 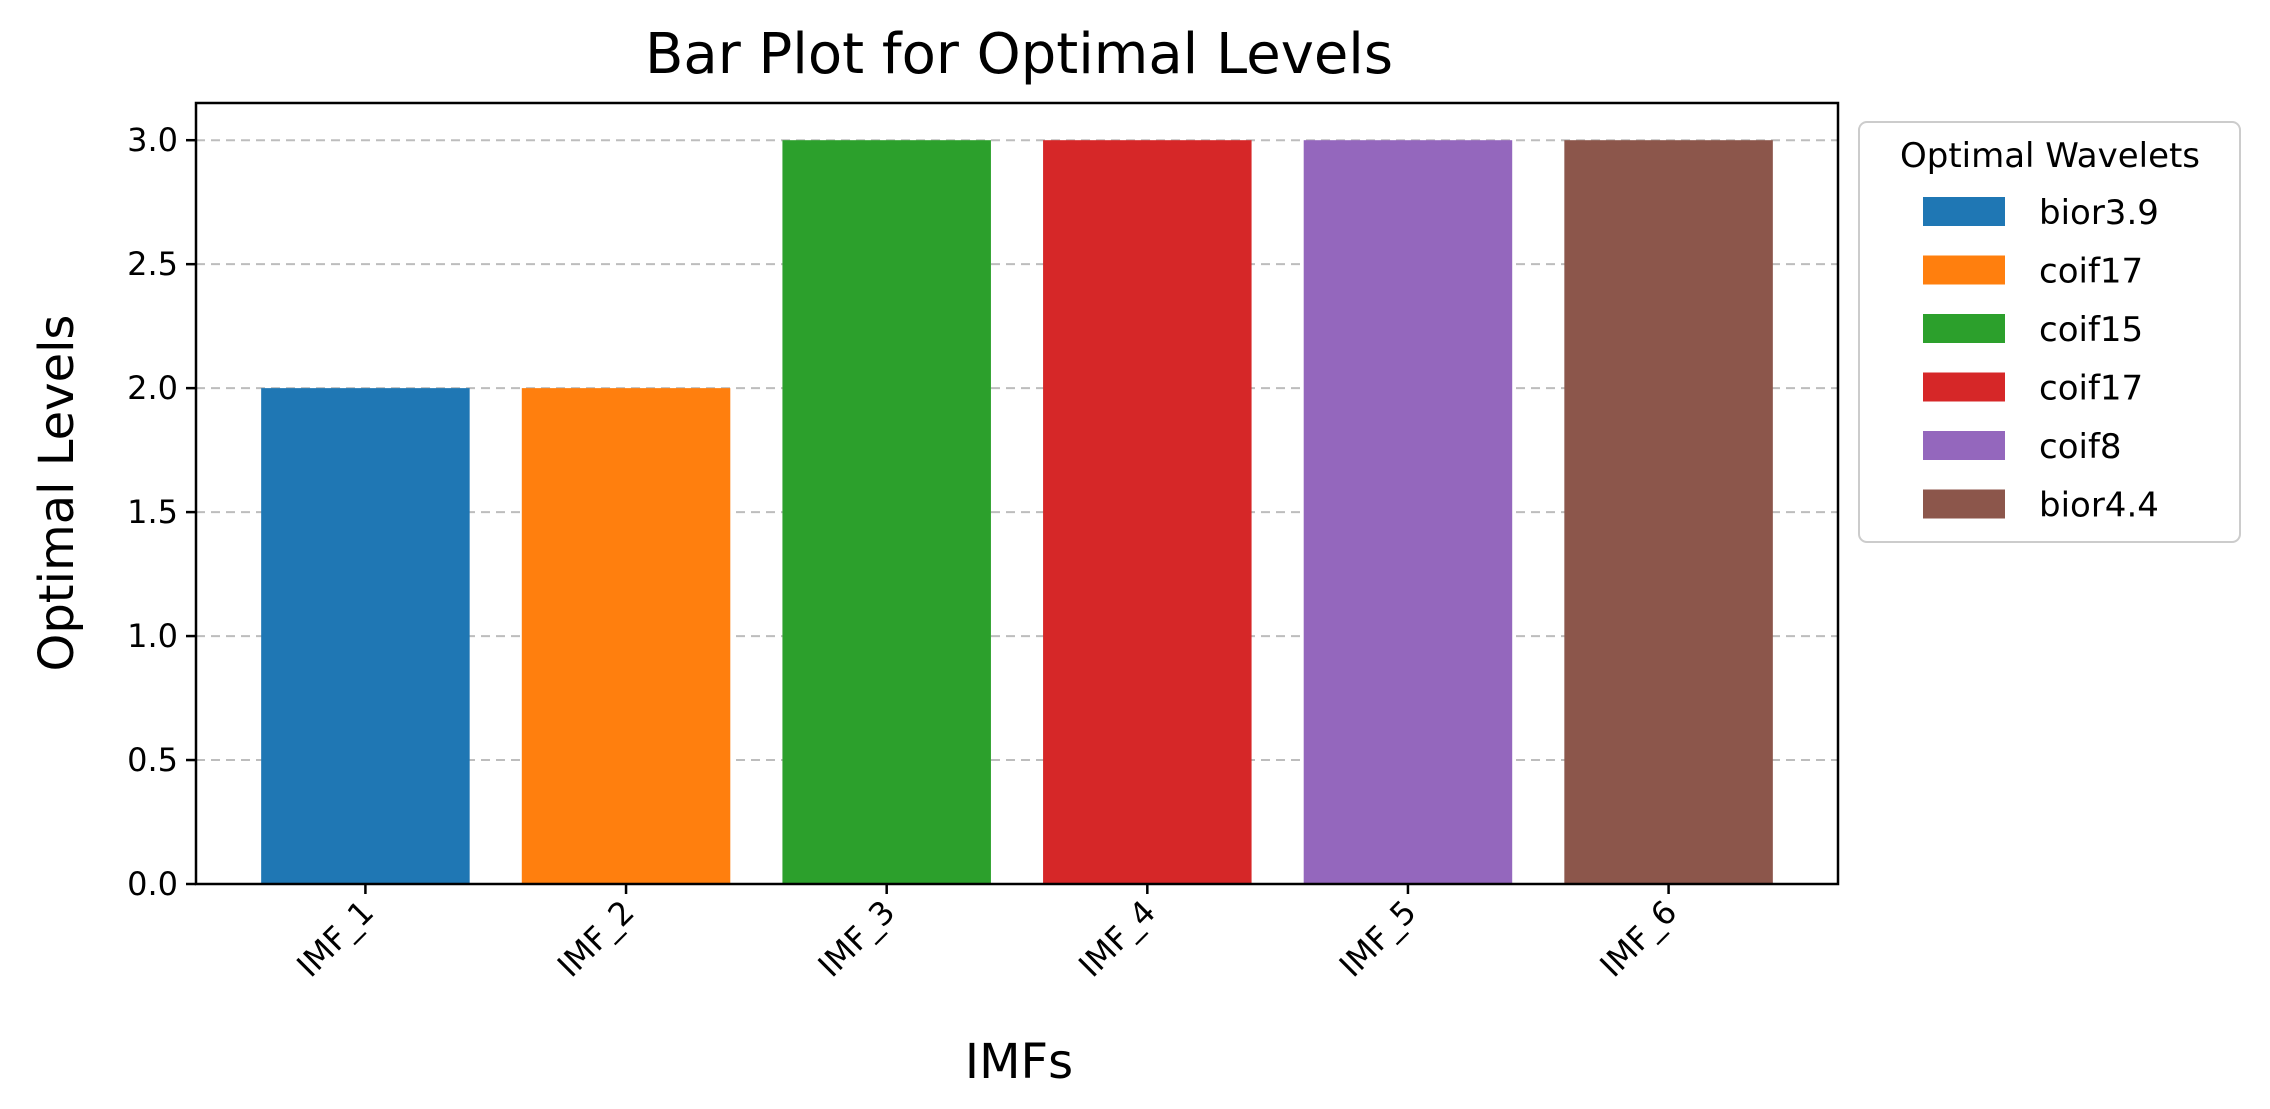 What do you see at coordinates (152, 636) in the screenshot?
I see `y-tick-label: 1.0` at bounding box center [152, 636].